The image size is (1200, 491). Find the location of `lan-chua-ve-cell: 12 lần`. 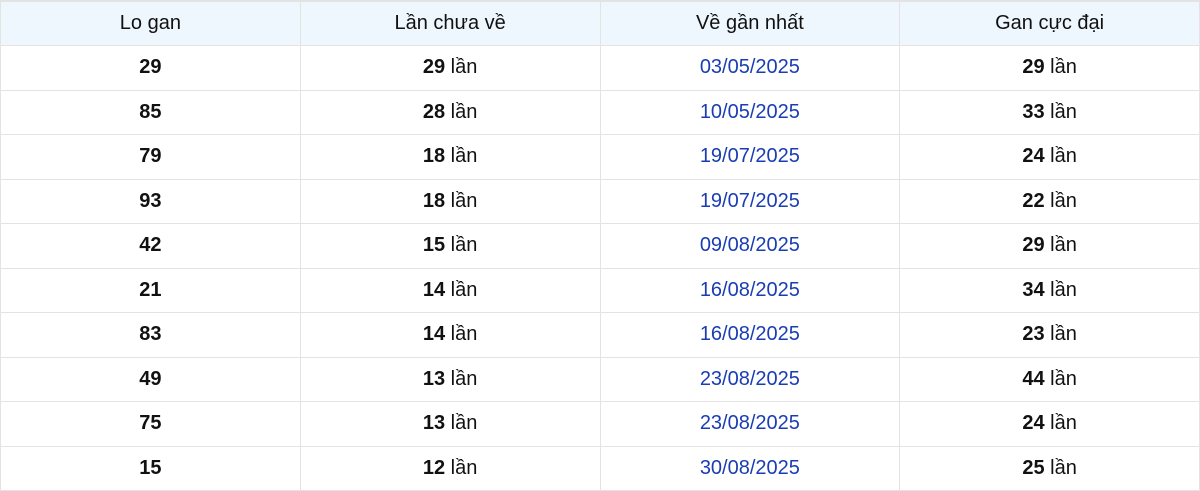

lan-chua-ve-cell: 12 lần is located at coordinates (450, 468).